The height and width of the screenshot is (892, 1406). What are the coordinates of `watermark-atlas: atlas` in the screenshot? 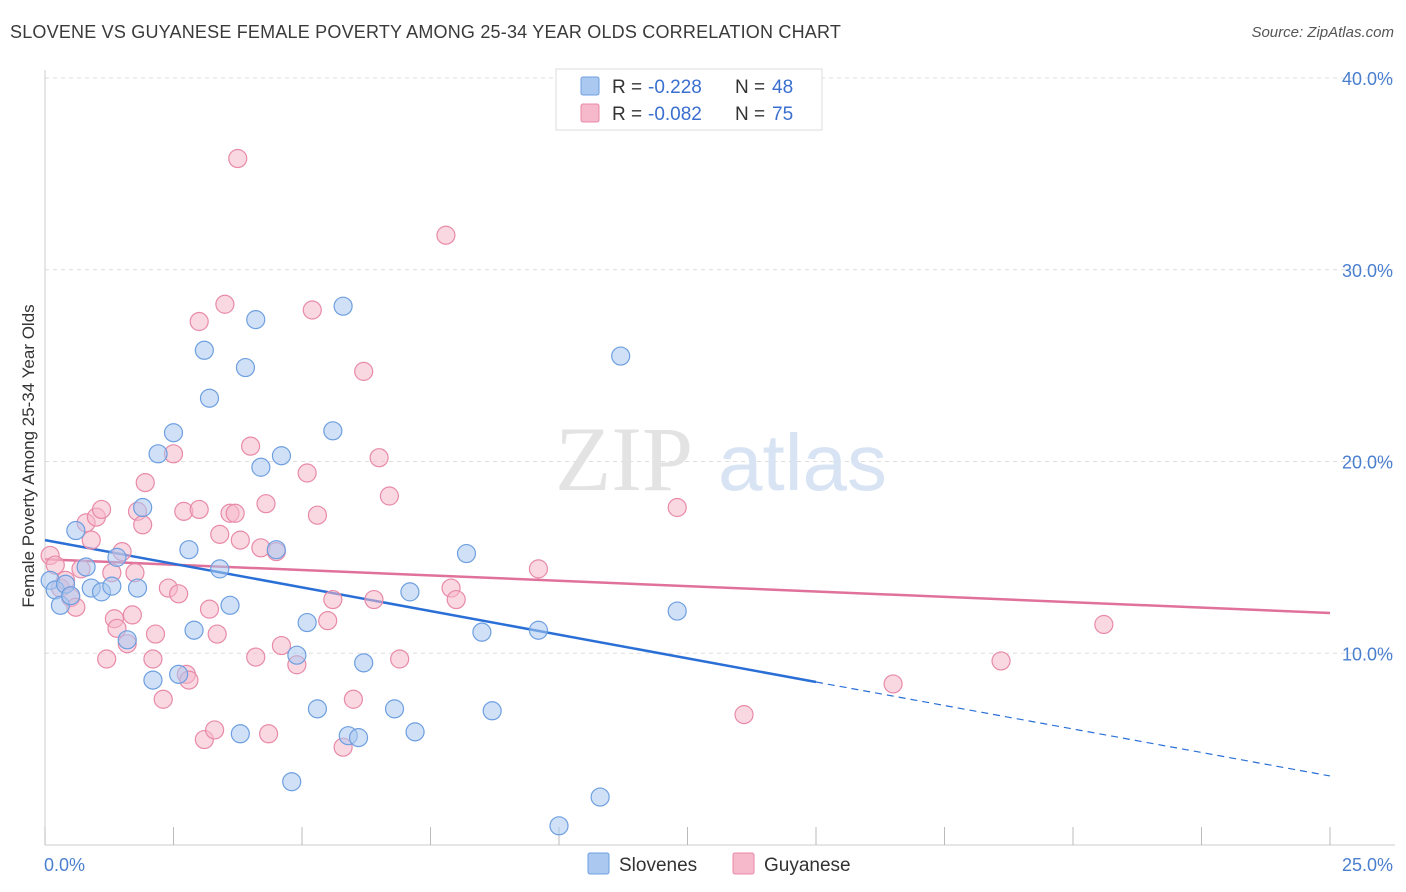 It's located at (802, 462).